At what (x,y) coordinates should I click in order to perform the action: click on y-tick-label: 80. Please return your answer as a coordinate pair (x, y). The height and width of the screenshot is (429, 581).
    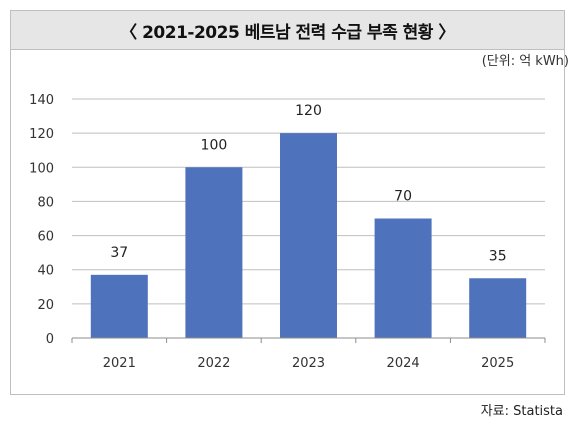
    Looking at the image, I should click on (45, 202).